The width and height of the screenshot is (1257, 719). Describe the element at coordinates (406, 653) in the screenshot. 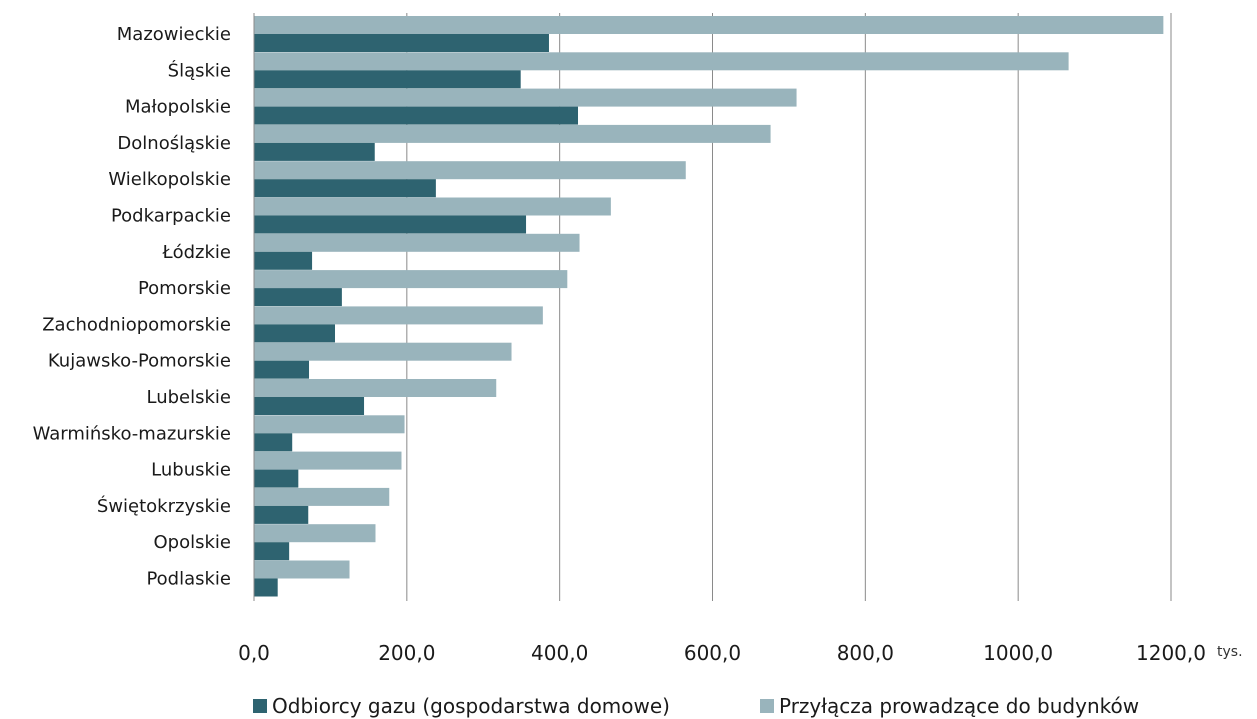

I see `x-tick-label: 200,0` at that location.